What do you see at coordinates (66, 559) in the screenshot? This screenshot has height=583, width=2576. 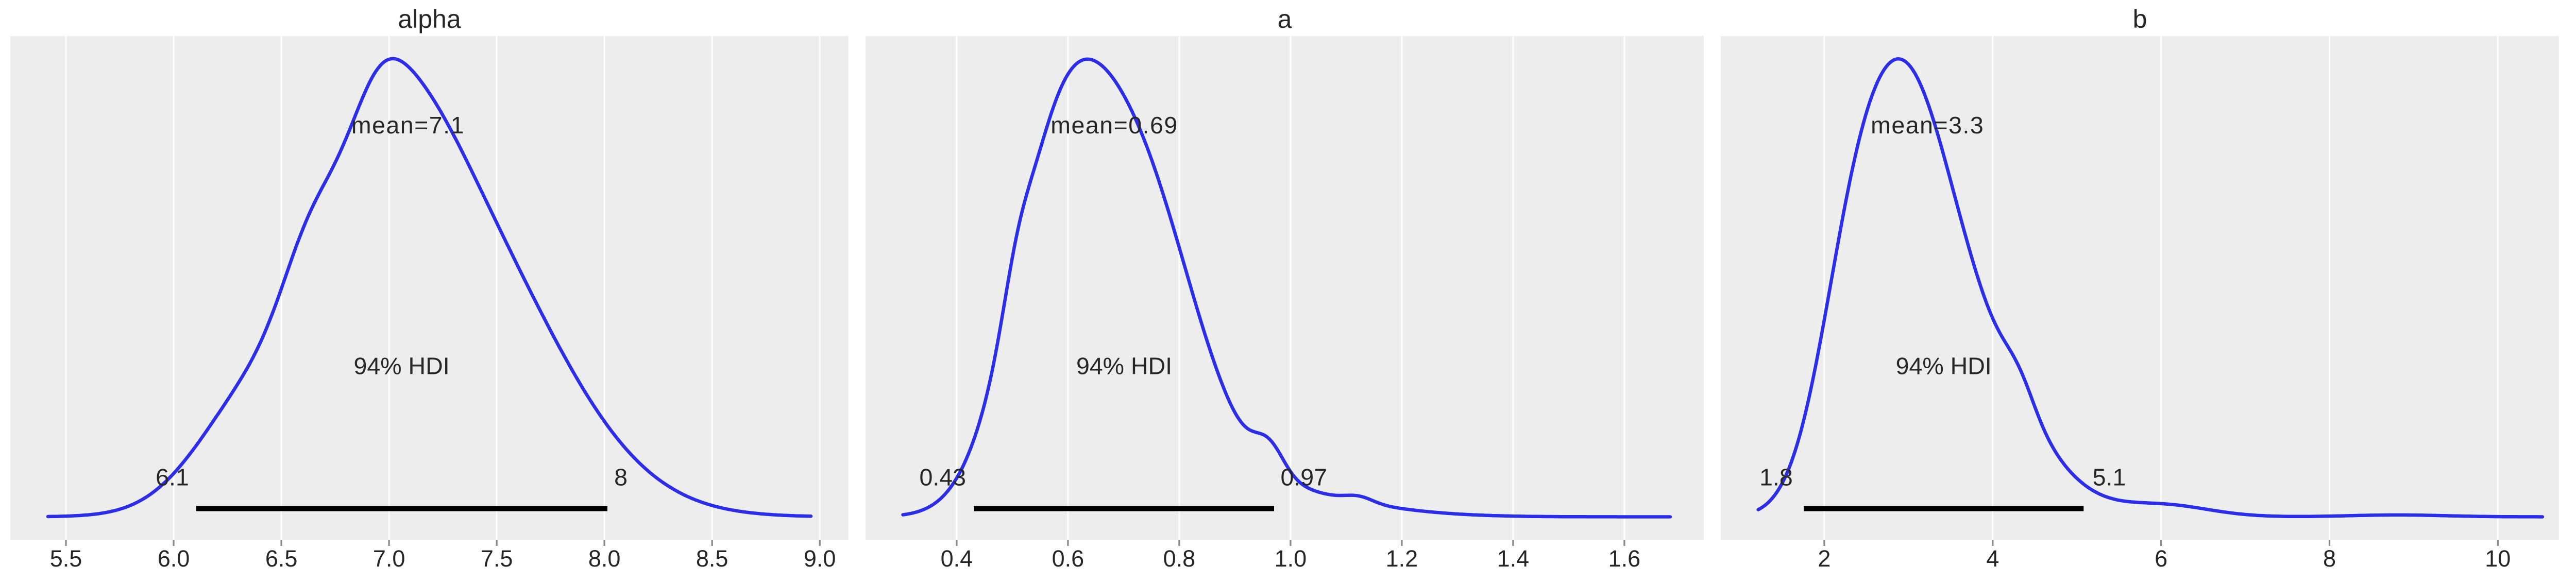 I see `svg-text: 5.5` at bounding box center [66, 559].